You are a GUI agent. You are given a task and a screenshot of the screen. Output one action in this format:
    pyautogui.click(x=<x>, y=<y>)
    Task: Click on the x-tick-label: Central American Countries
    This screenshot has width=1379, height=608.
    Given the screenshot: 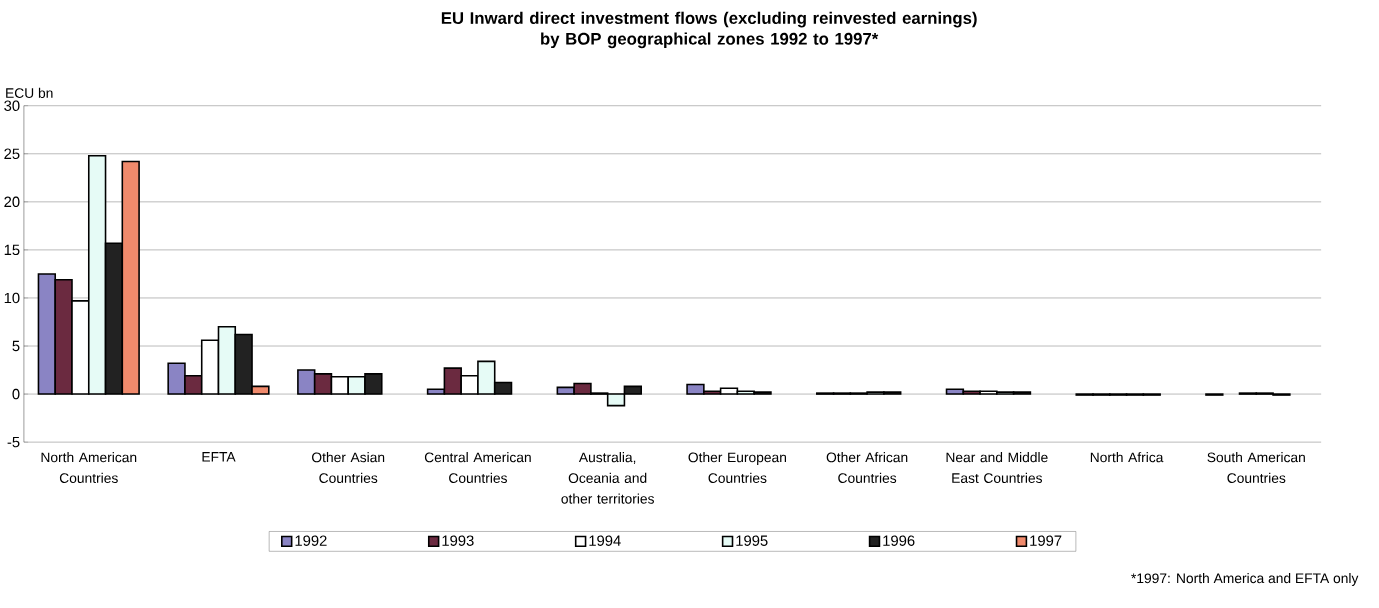 What is the action you would take?
    pyautogui.click(x=477, y=468)
    